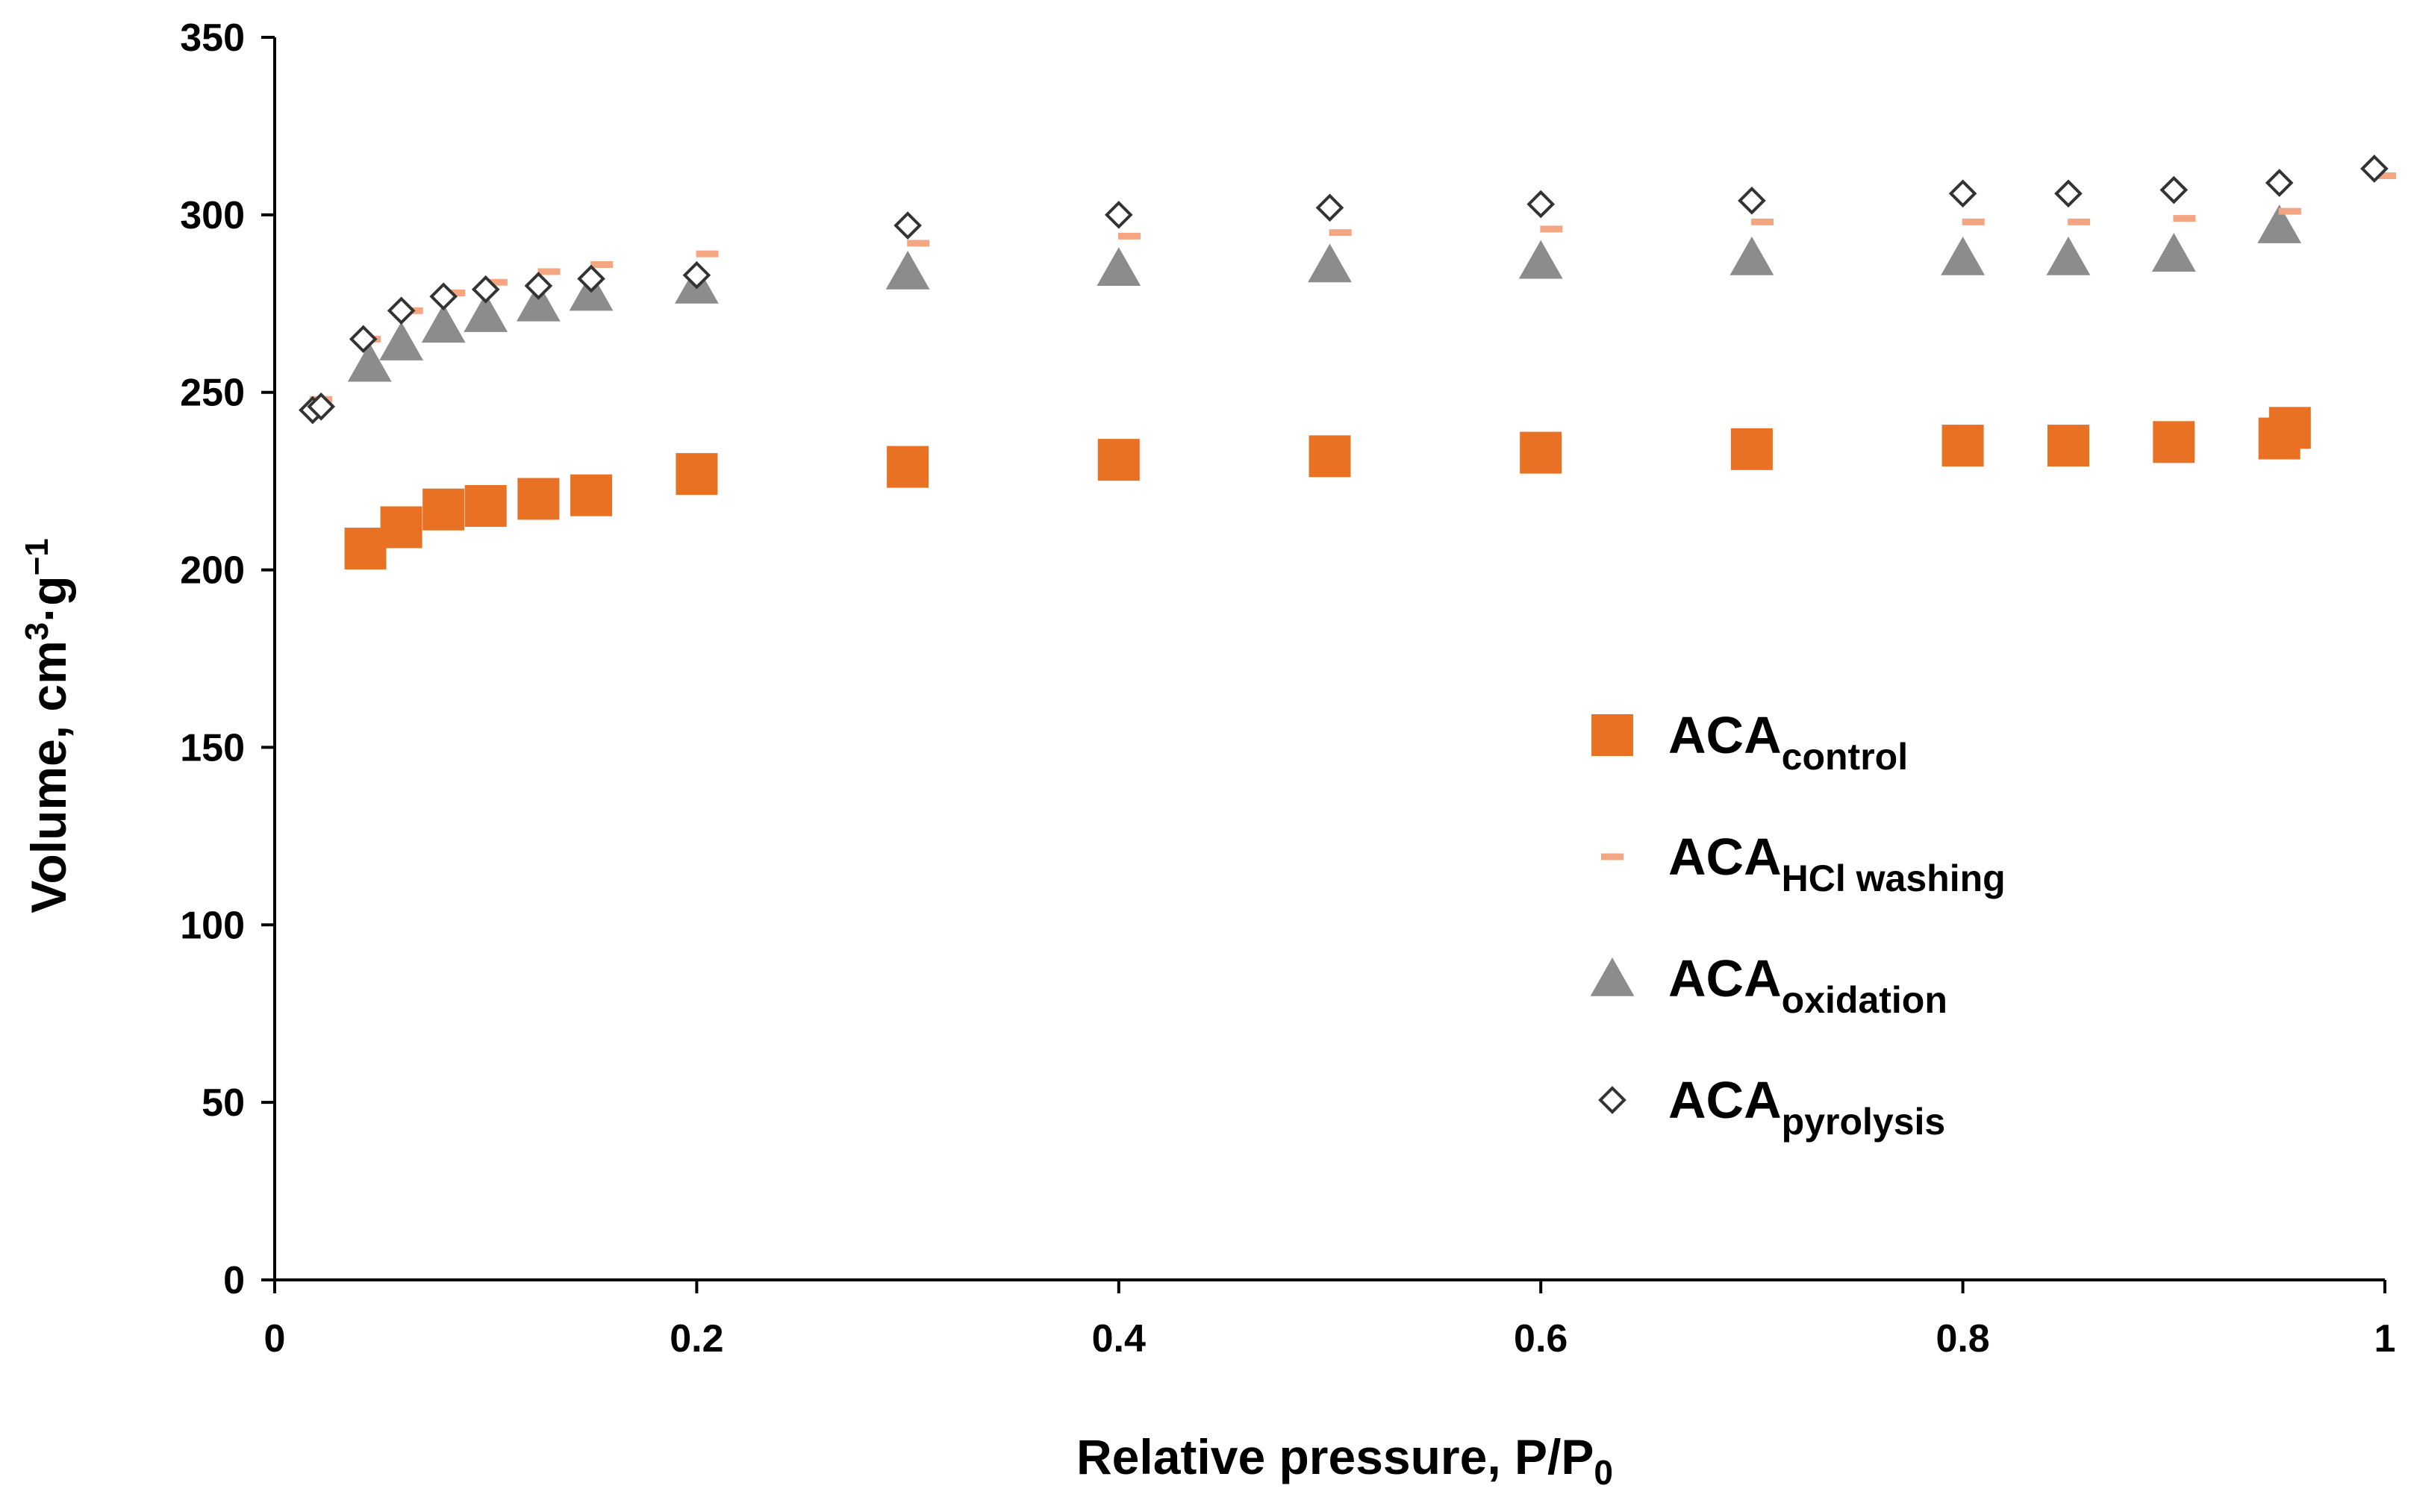  I want to click on legend-marker-triangle, so click(1612, 977).